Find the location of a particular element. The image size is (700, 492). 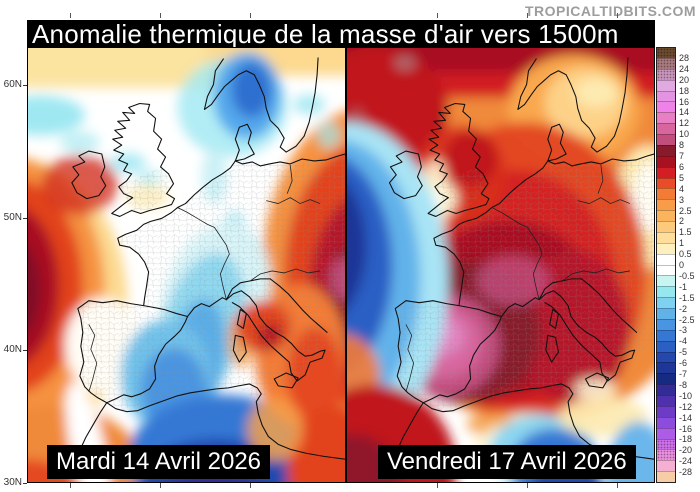

colorbar is located at coordinates (666, 265).